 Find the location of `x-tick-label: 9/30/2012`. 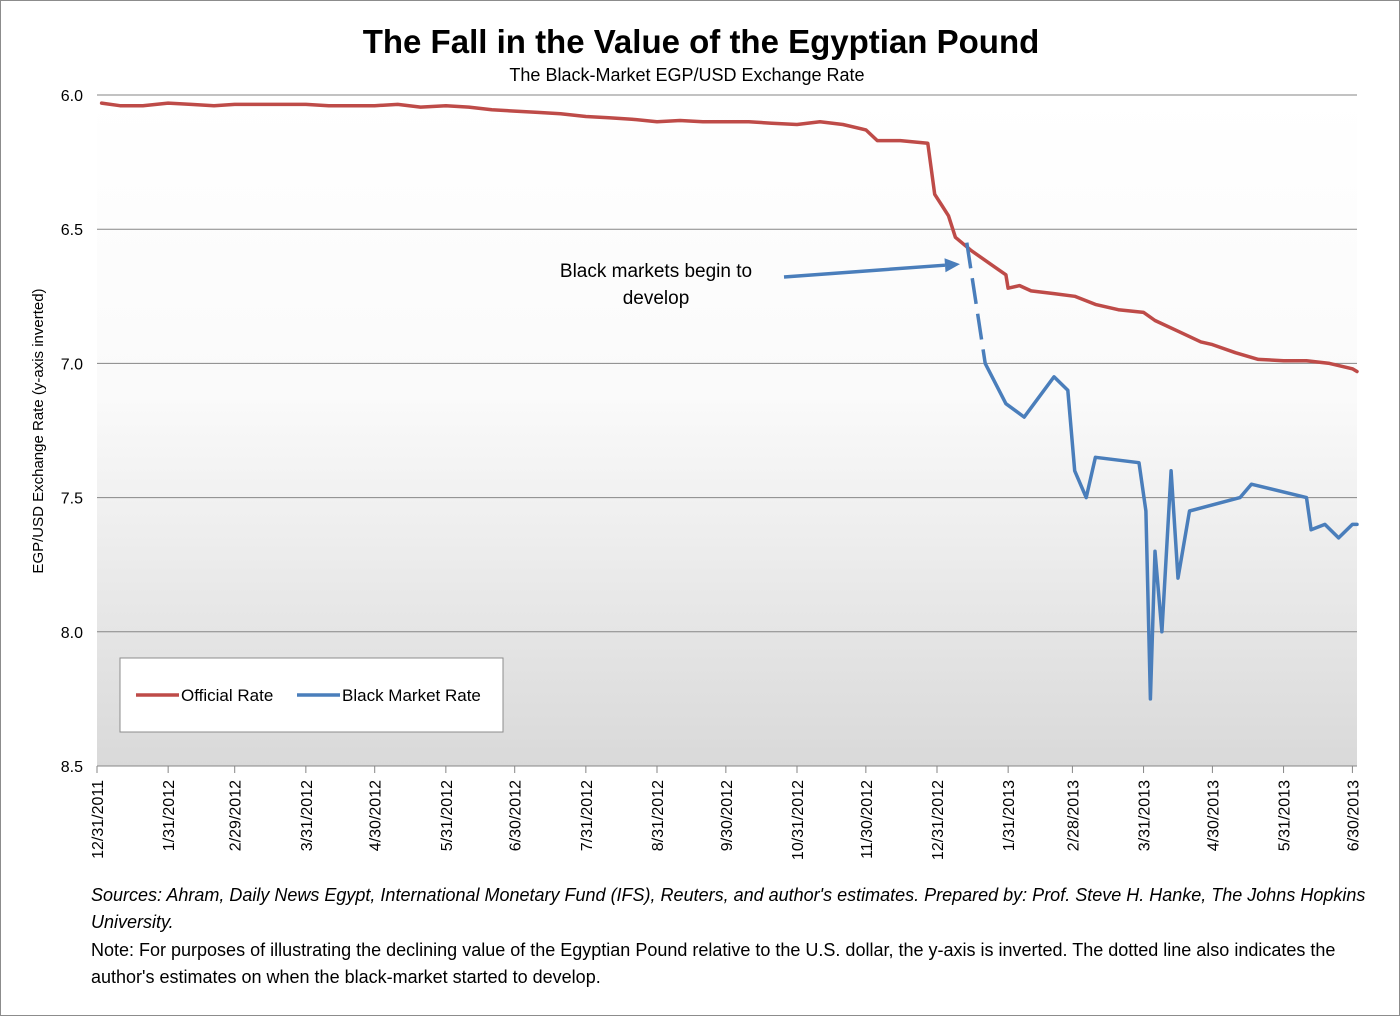

x-tick-label: 9/30/2012 is located at coordinates (727, 815).